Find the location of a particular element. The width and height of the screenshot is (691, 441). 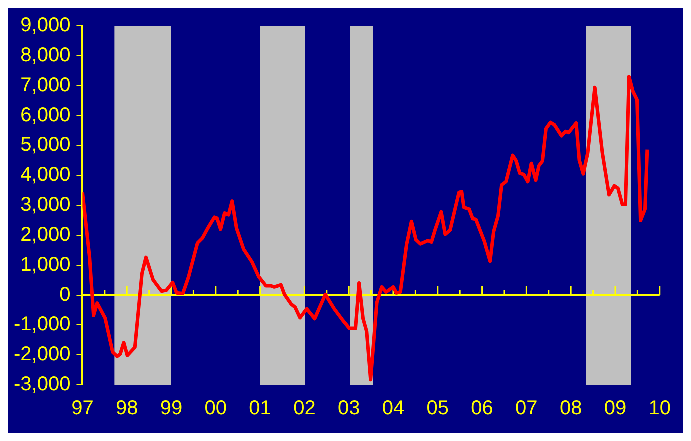

y-tick-label: -1,000 is located at coordinates (42, 325).